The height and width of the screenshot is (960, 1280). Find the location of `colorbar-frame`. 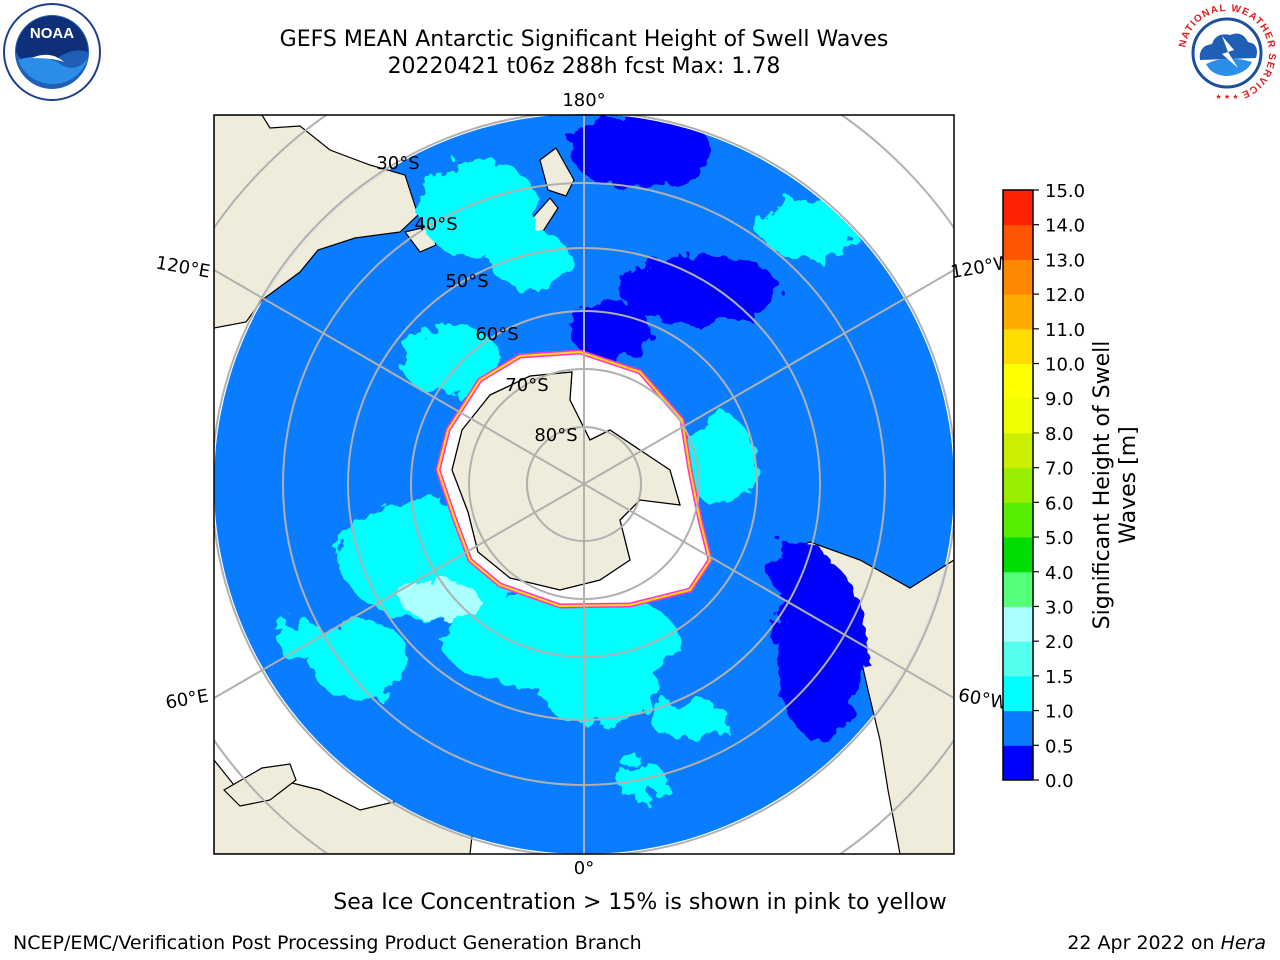

colorbar-frame is located at coordinates (1018, 485).